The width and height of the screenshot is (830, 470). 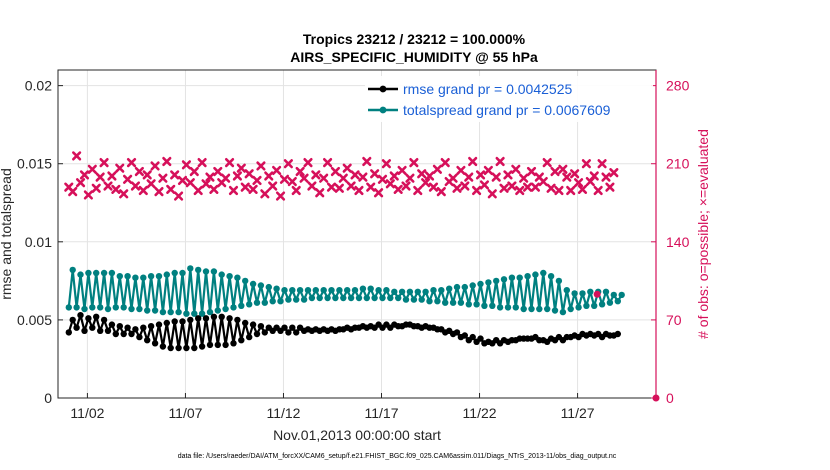 What do you see at coordinates (185, 413) in the screenshot?
I see `x-tick-label: 11/07` at bounding box center [185, 413].